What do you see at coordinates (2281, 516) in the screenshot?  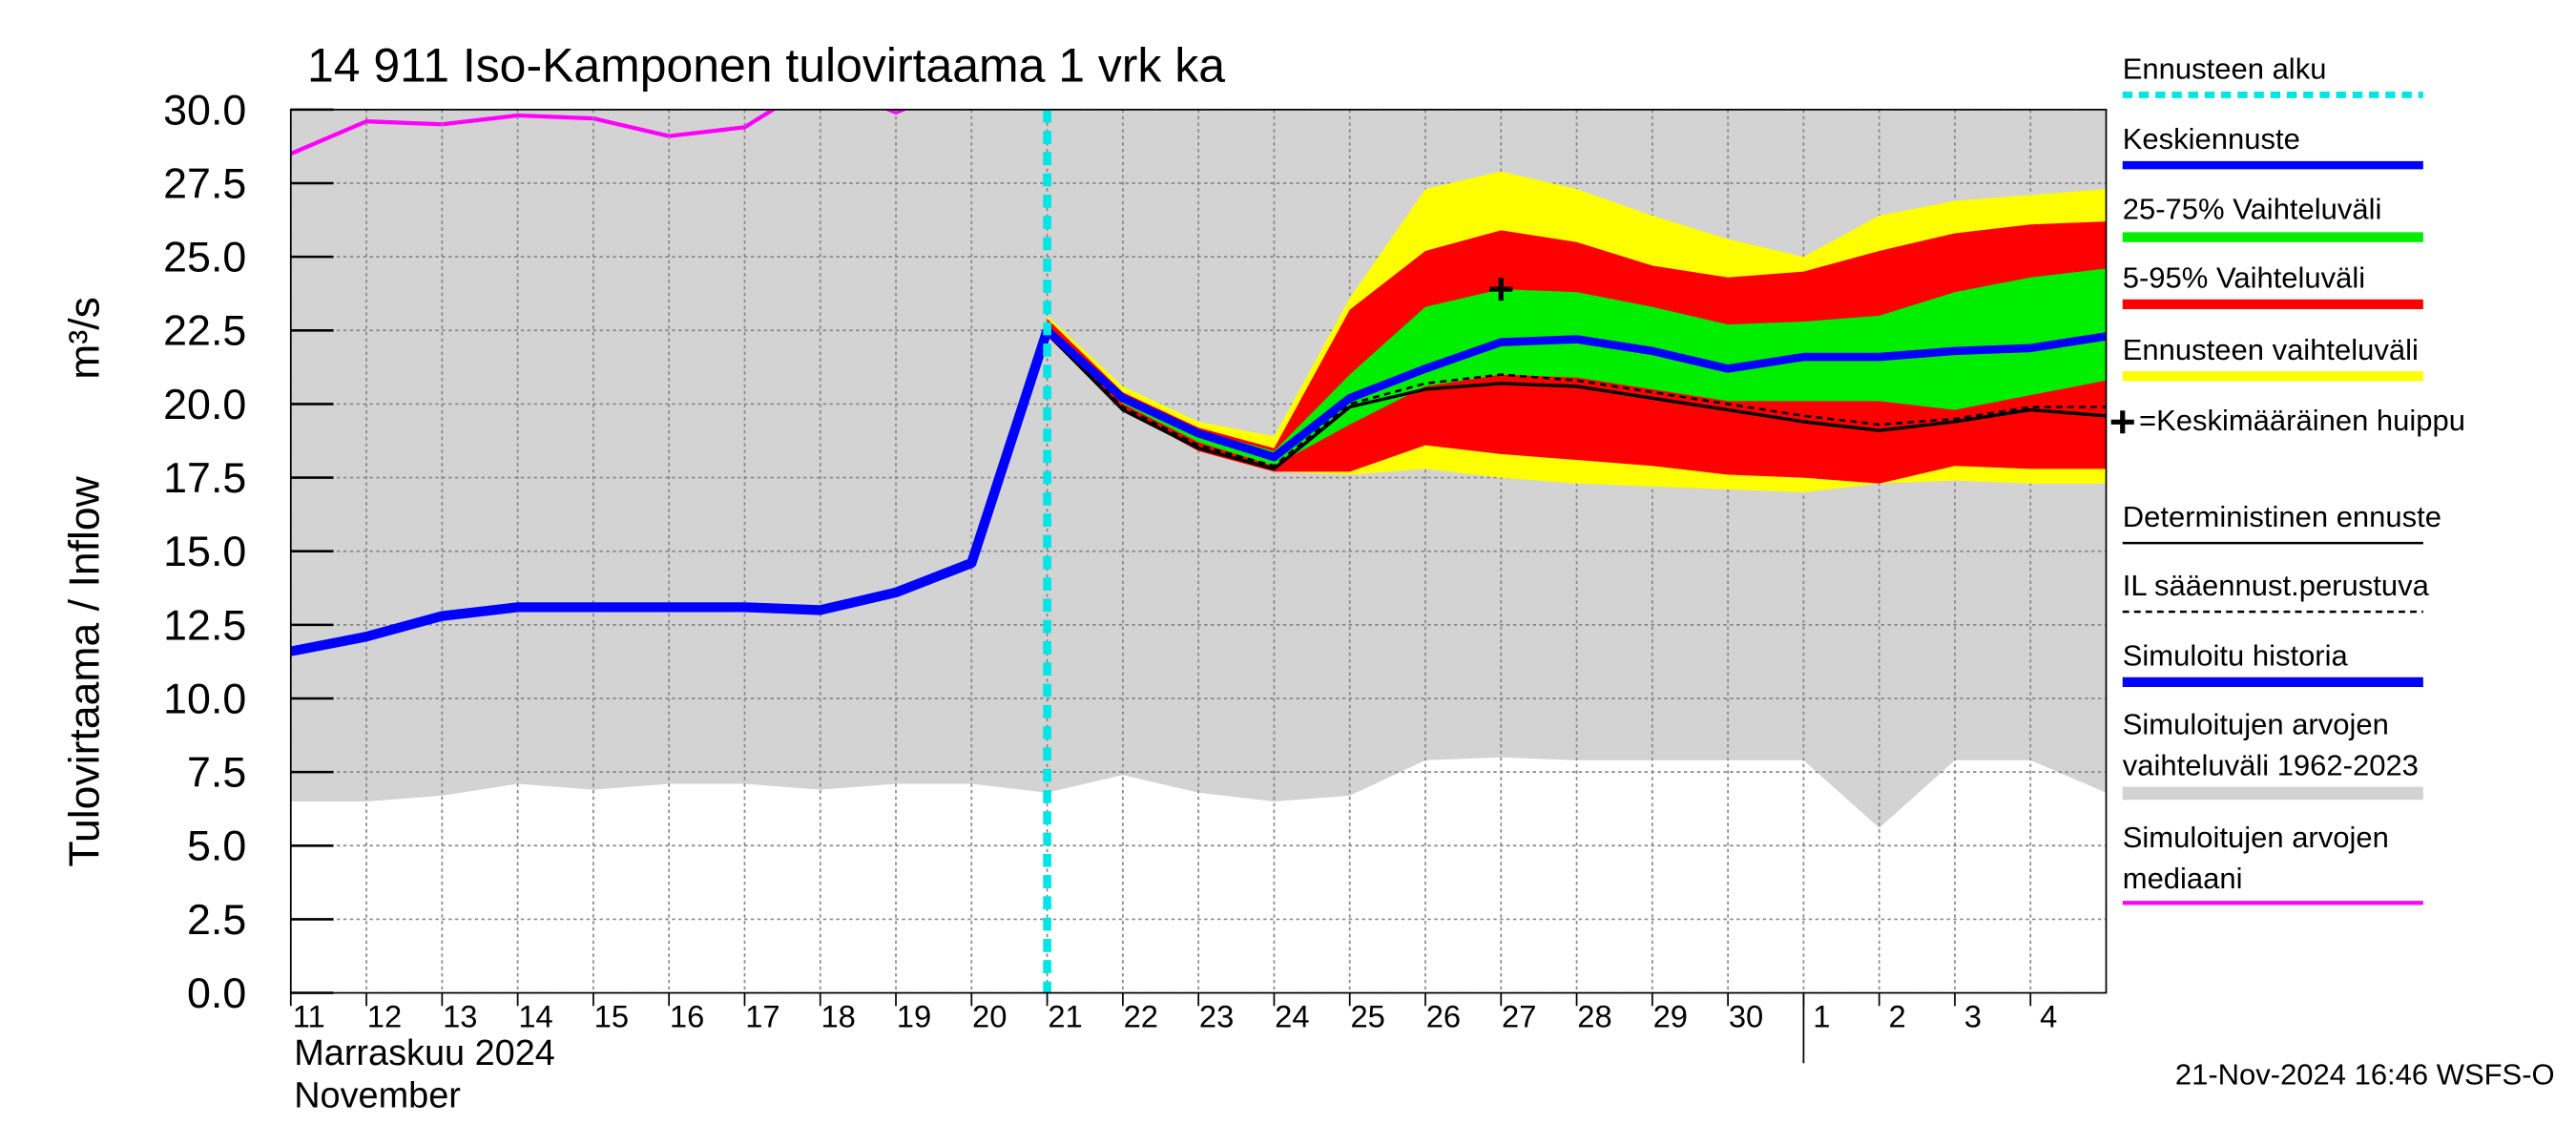 I see `legend-label: Deterministinen ennuste` at bounding box center [2281, 516].